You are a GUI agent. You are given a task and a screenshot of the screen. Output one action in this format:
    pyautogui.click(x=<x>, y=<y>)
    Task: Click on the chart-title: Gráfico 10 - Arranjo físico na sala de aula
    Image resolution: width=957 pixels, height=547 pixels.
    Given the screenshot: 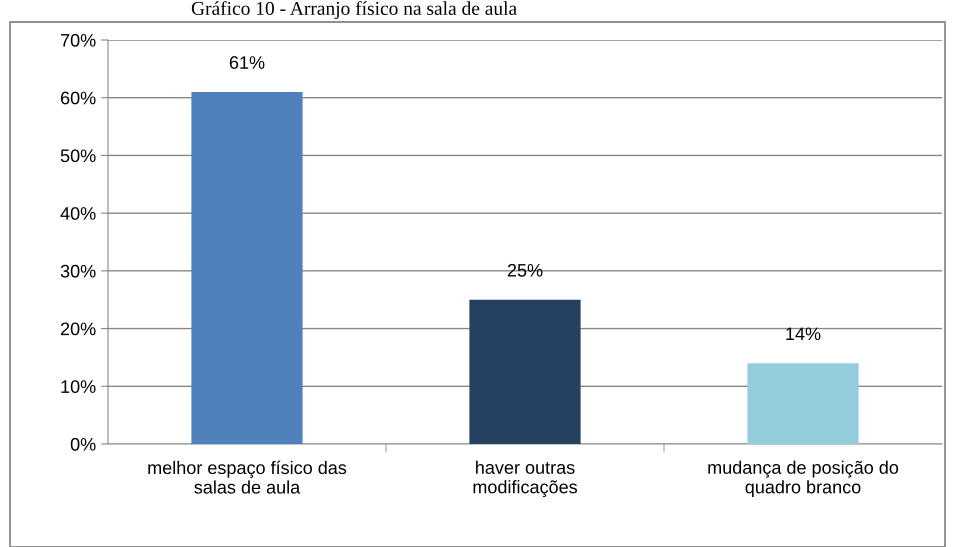 What is the action you would take?
    pyautogui.click(x=354, y=10)
    